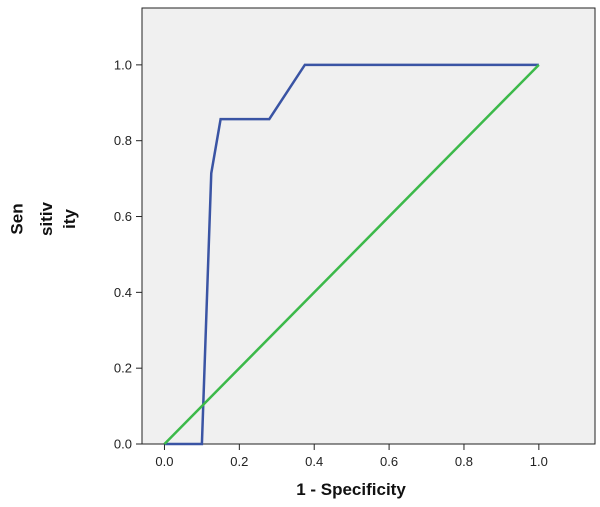 The image size is (600, 507). I want to click on y-axis-title-part-3: ity, so click(69, 219).